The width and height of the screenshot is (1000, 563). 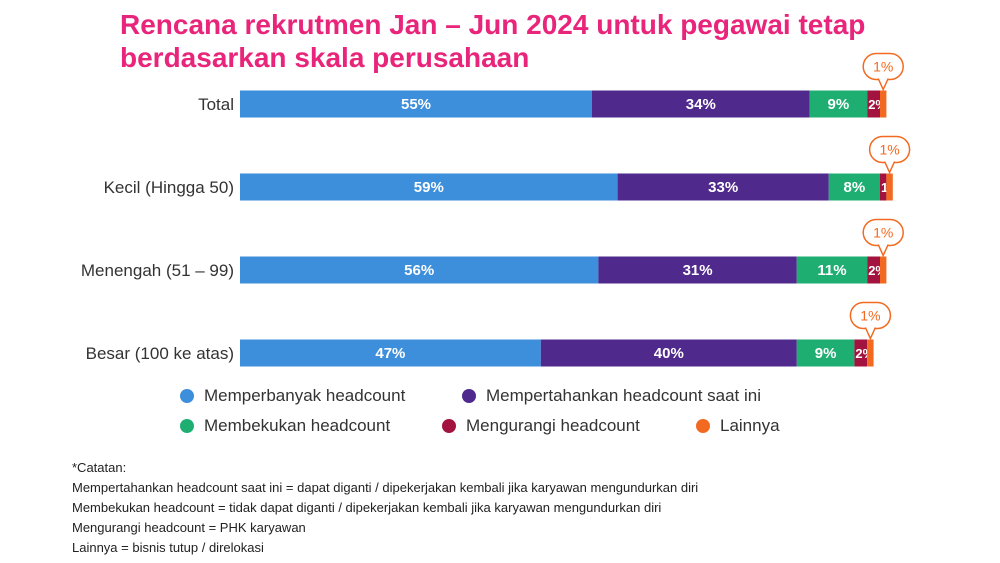 I want to click on category-label: Besar (100 ke atas), so click(x=160, y=353).